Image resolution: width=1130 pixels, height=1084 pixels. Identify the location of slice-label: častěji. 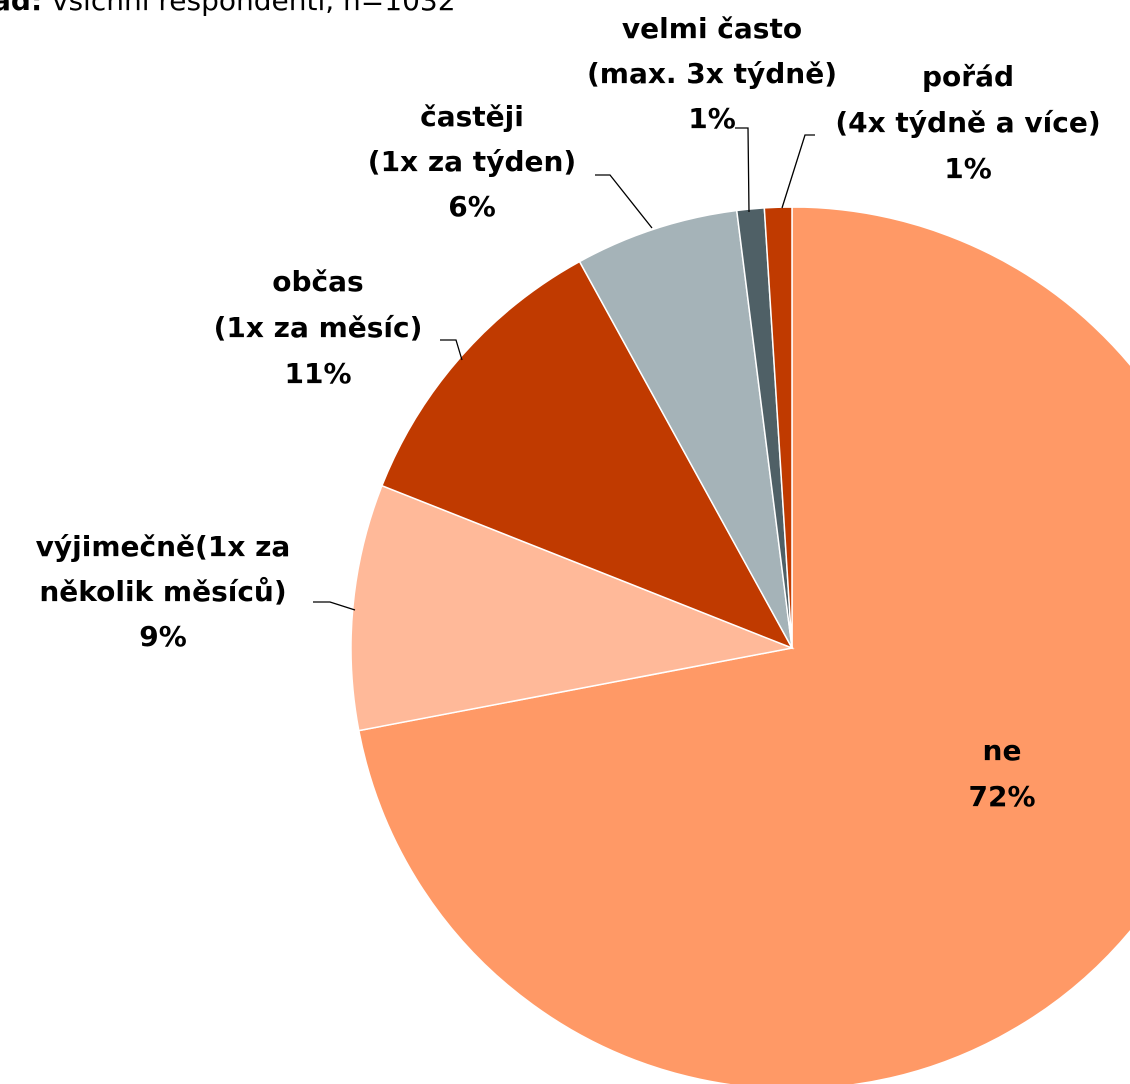
(472, 116).